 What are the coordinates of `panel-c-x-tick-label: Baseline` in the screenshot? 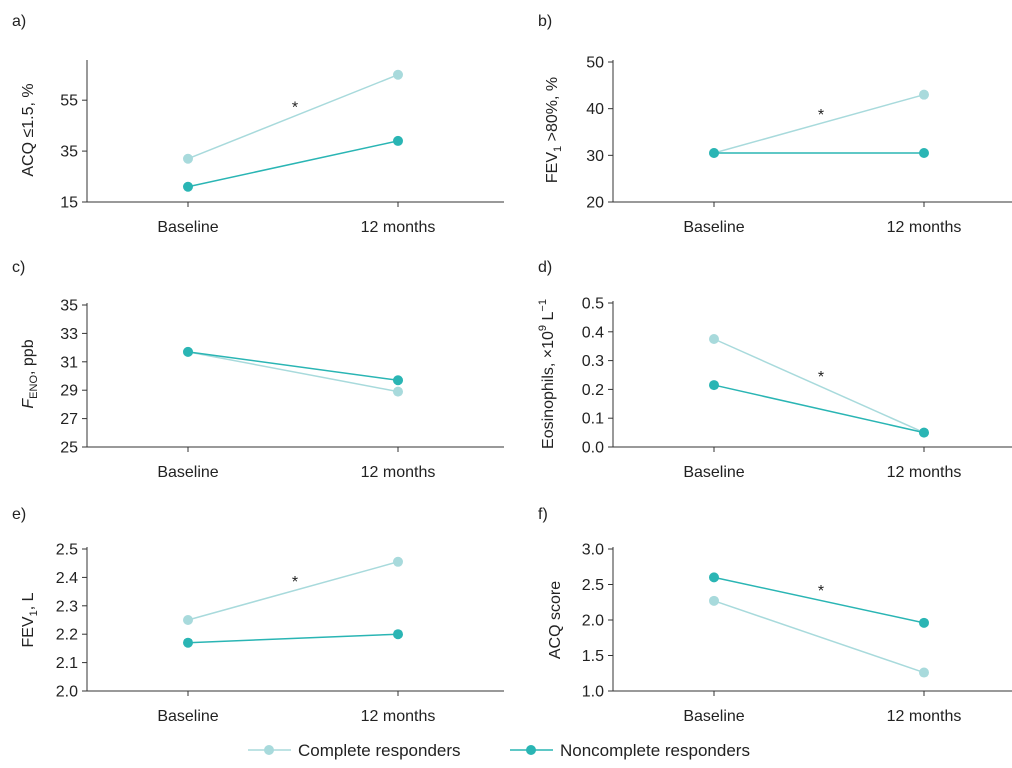 It's located at (187, 472).